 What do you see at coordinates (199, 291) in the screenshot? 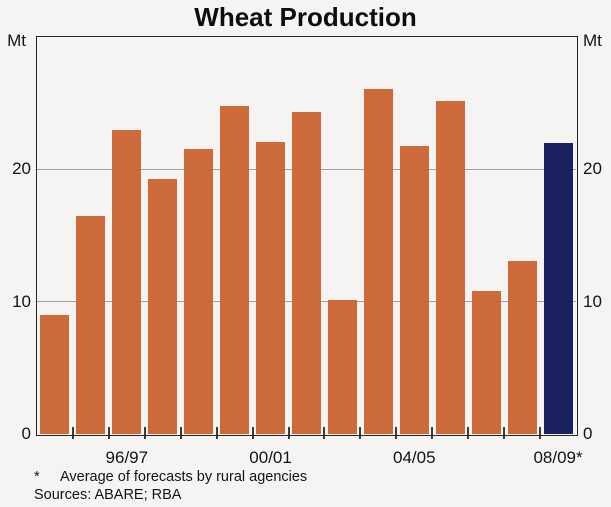
I see `bar-98/99` at bounding box center [199, 291].